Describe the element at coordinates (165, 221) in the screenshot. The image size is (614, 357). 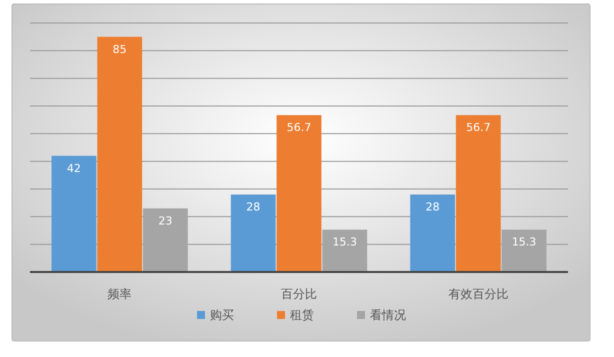
I see `data-label: 23` at that location.